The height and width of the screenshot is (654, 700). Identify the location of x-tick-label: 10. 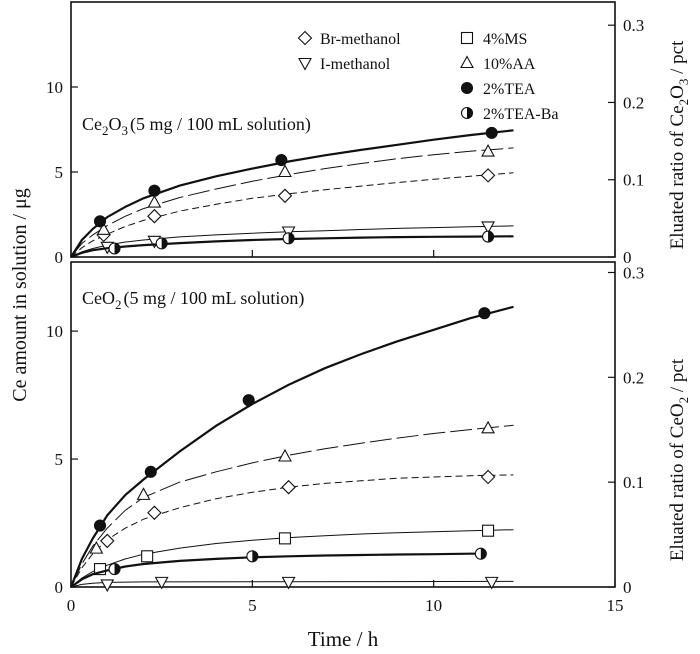
(433, 605).